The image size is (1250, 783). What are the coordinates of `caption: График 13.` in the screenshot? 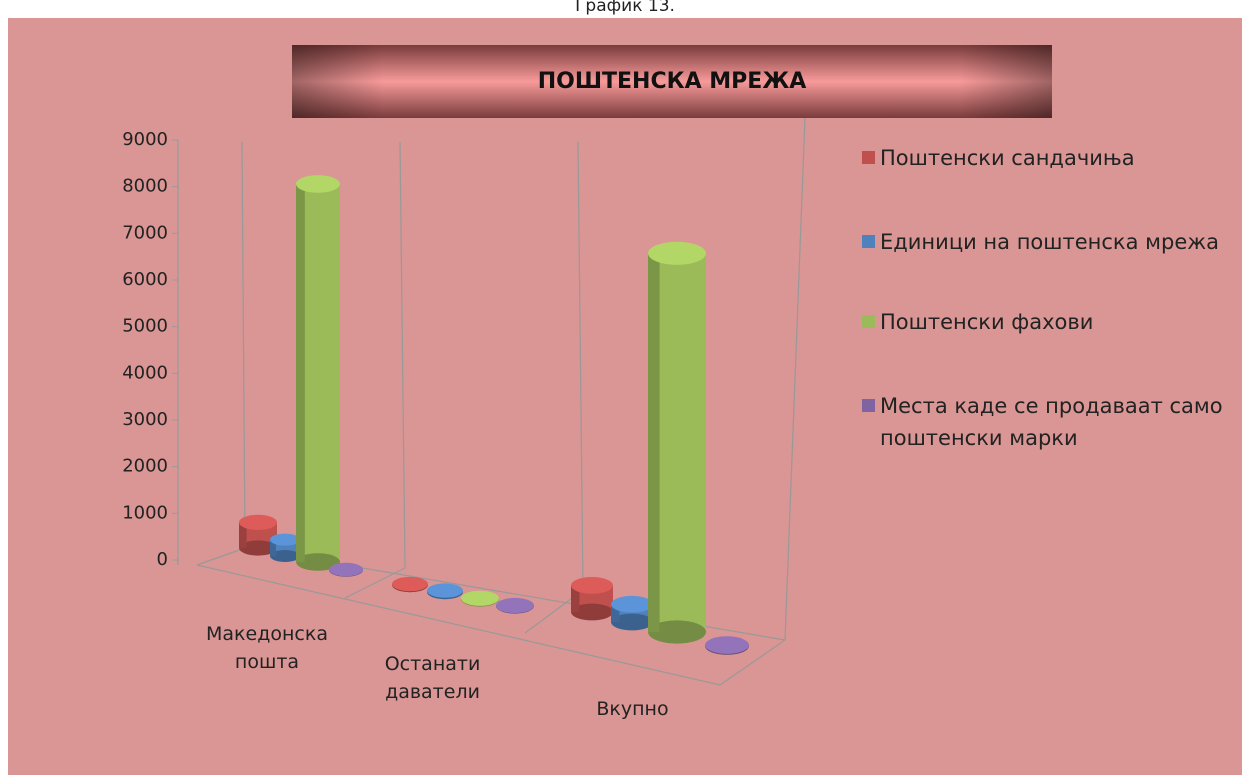 It's located at (625, 8).